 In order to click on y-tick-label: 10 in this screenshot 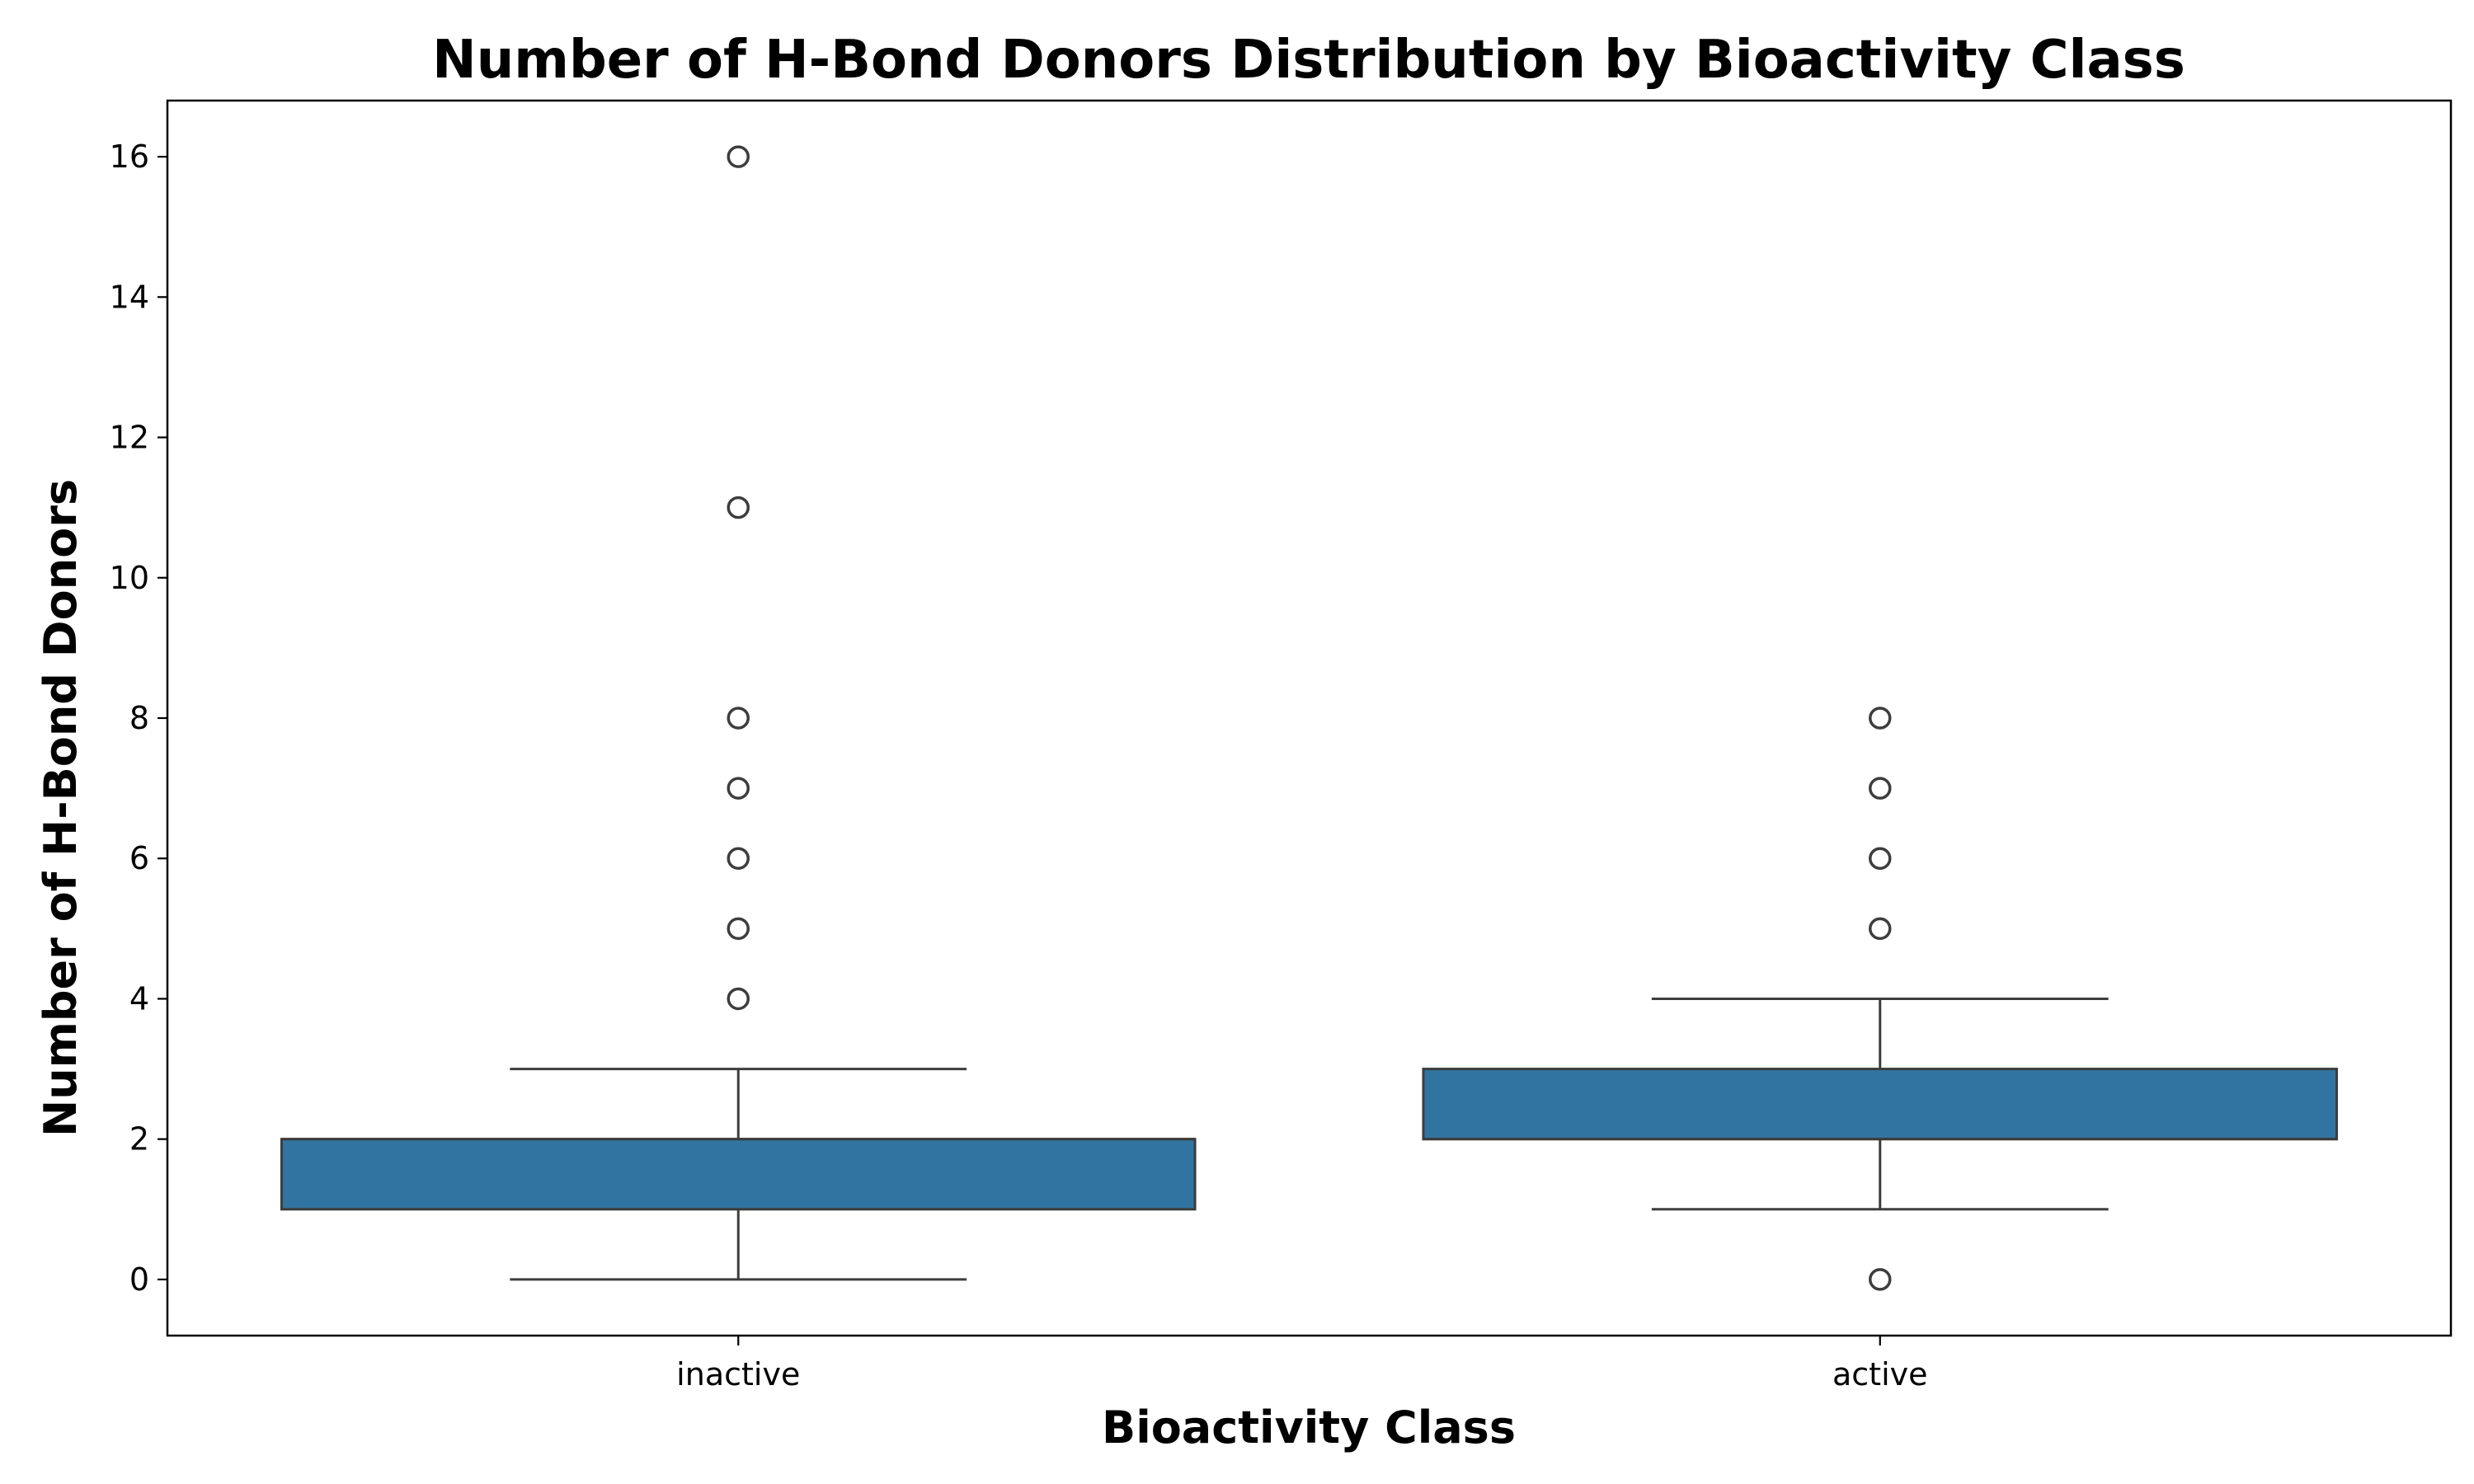, I will do `click(129, 578)`.